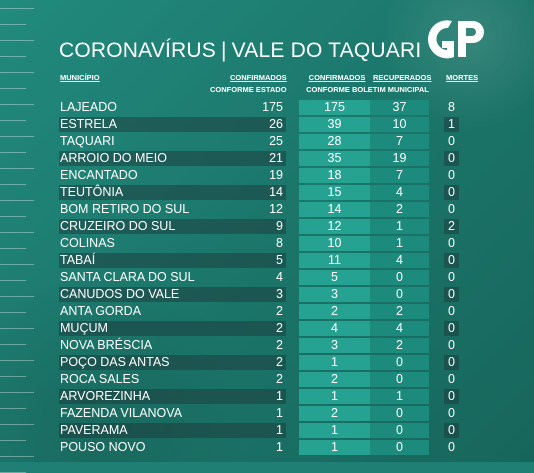  What do you see at coordinates (144, 294) in the screenshot?
I see `municipio-cell: CANUDOS DO VALE` at bounding box center [144, 294].